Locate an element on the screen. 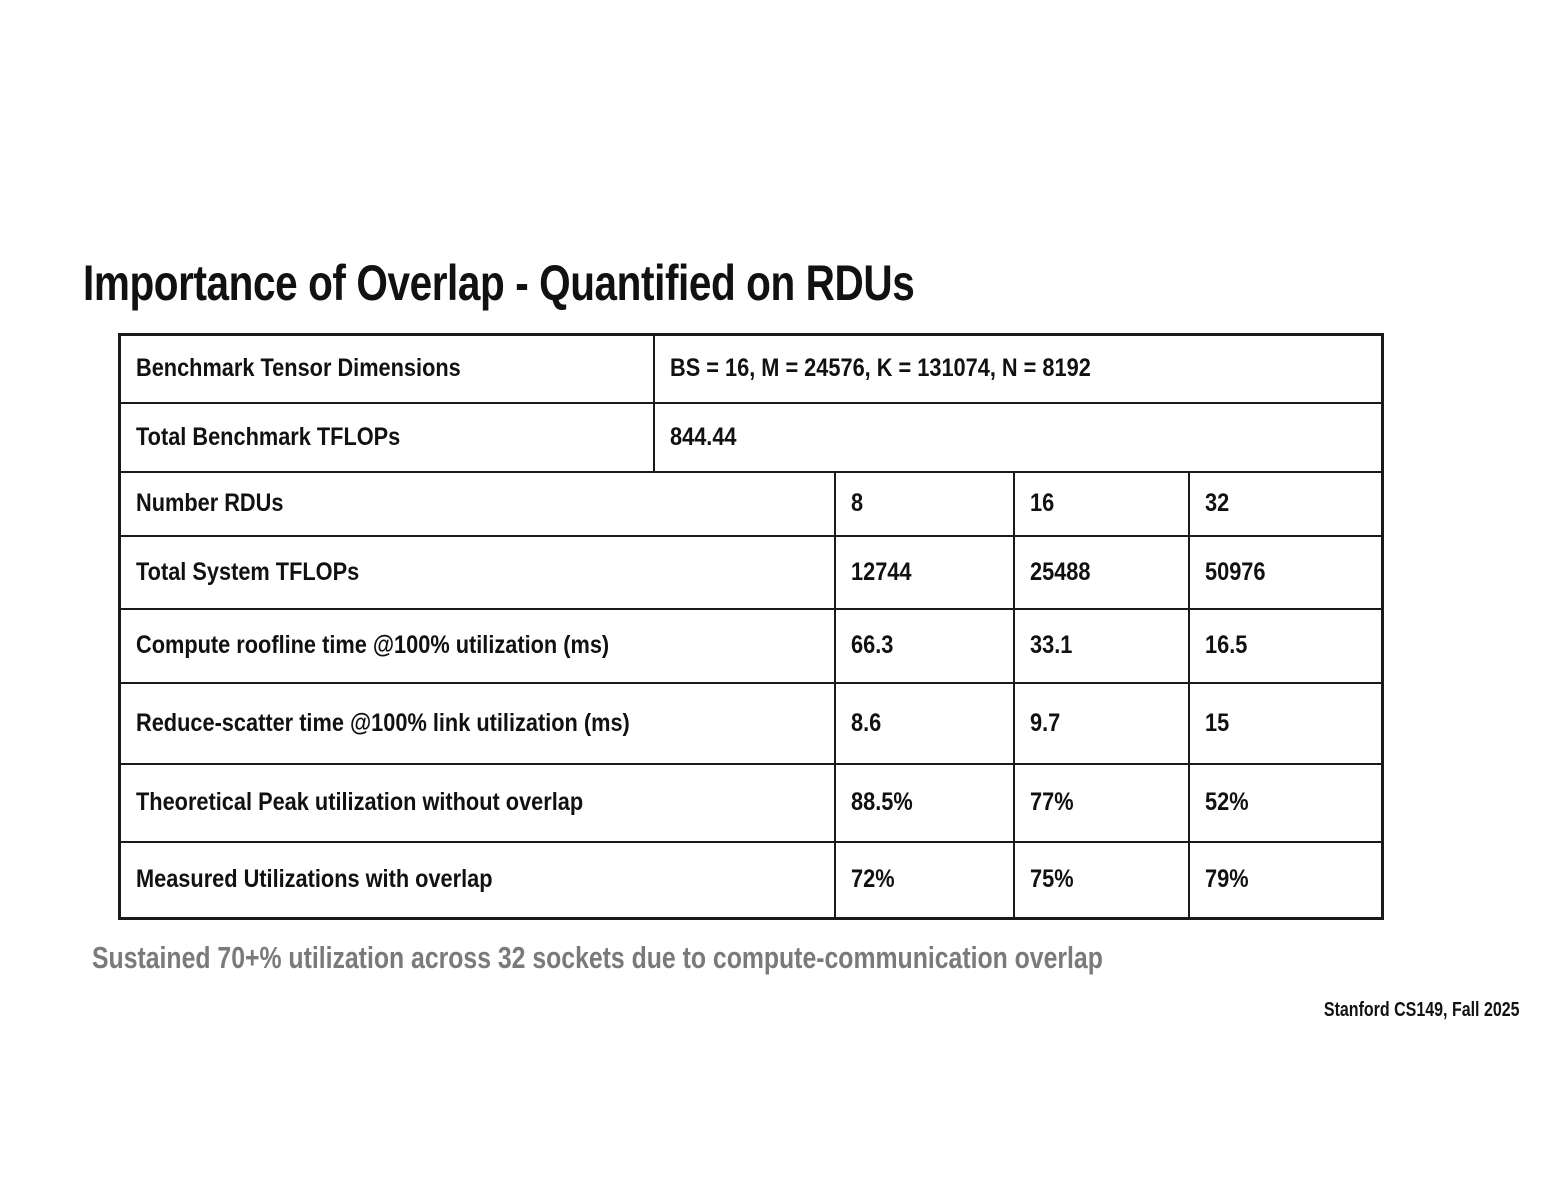  row-label-cell: Total Benchmark TFLOPs is located at coordinates (386, 437).